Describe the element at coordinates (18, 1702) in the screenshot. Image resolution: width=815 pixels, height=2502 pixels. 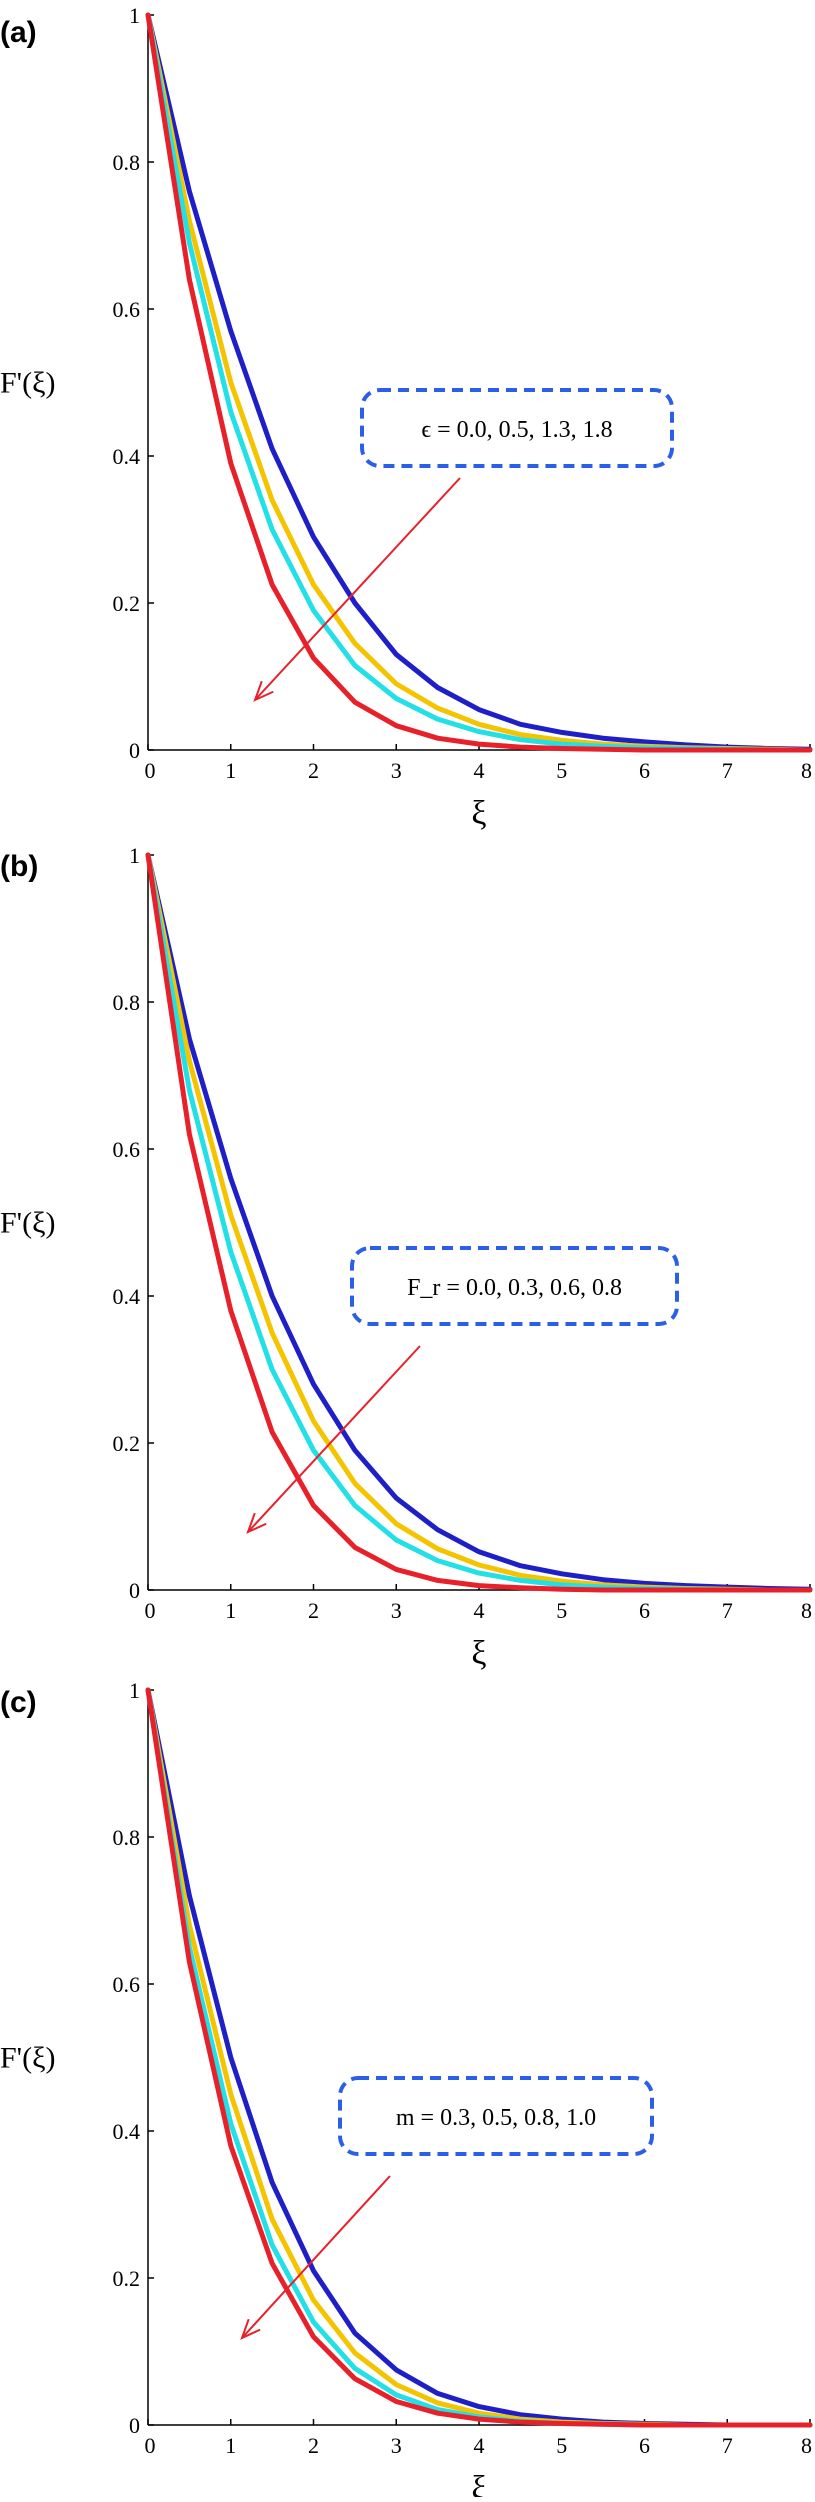
I see `panel-label: (c)` at that location.